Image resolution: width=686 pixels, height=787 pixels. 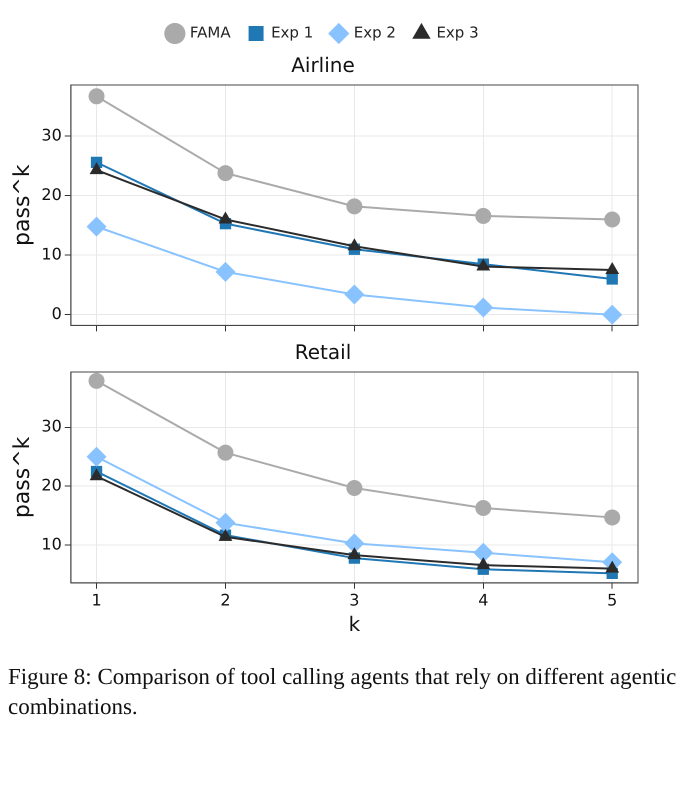 I want to click on caption: Figure 8: Comparison of tool calling agents that rely on different agentic combinations., so click(x=343, y=692).